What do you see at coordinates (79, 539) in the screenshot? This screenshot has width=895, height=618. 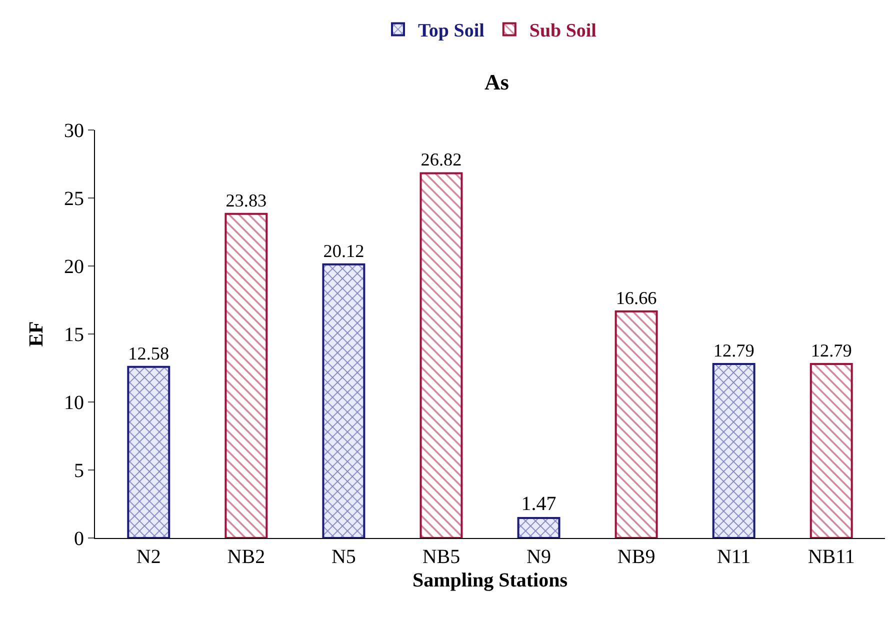 I see `y-tick-label: 0` at bounding box center [79, 539].